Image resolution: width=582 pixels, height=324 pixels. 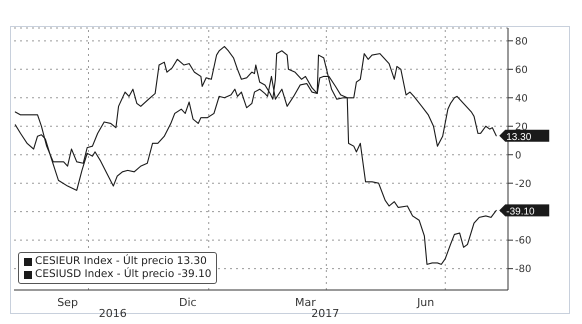 What do you see at coordinates (425, 302) in the screenshot?
I see `x-tick-label: Jun` at bounding box center [425, 302].